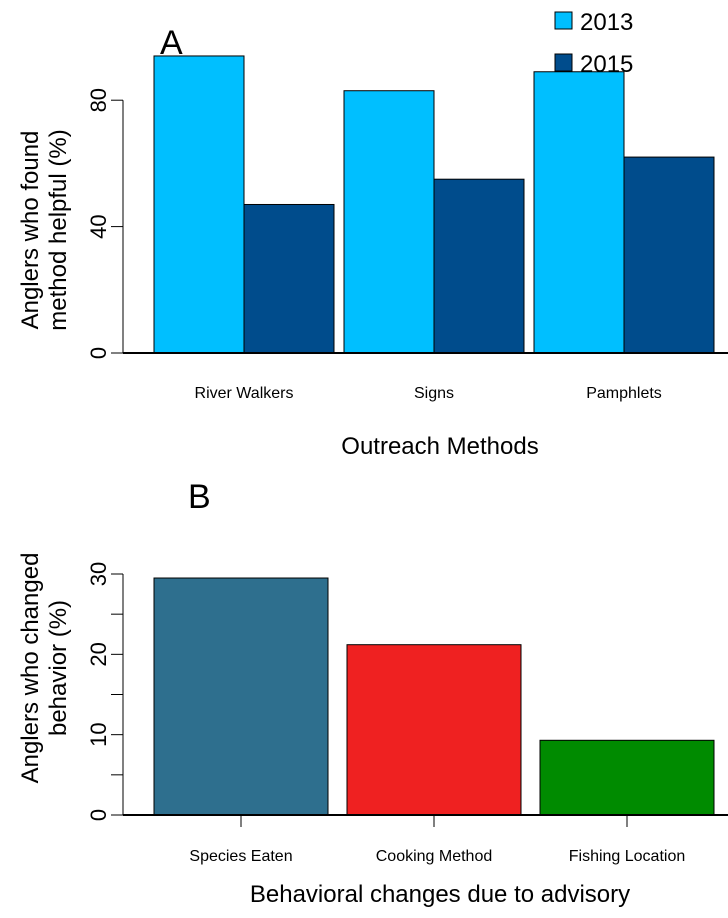 This screenshot has height=918, width=728. I want to click on y-tick-label-30: 30, so click(98, 574).